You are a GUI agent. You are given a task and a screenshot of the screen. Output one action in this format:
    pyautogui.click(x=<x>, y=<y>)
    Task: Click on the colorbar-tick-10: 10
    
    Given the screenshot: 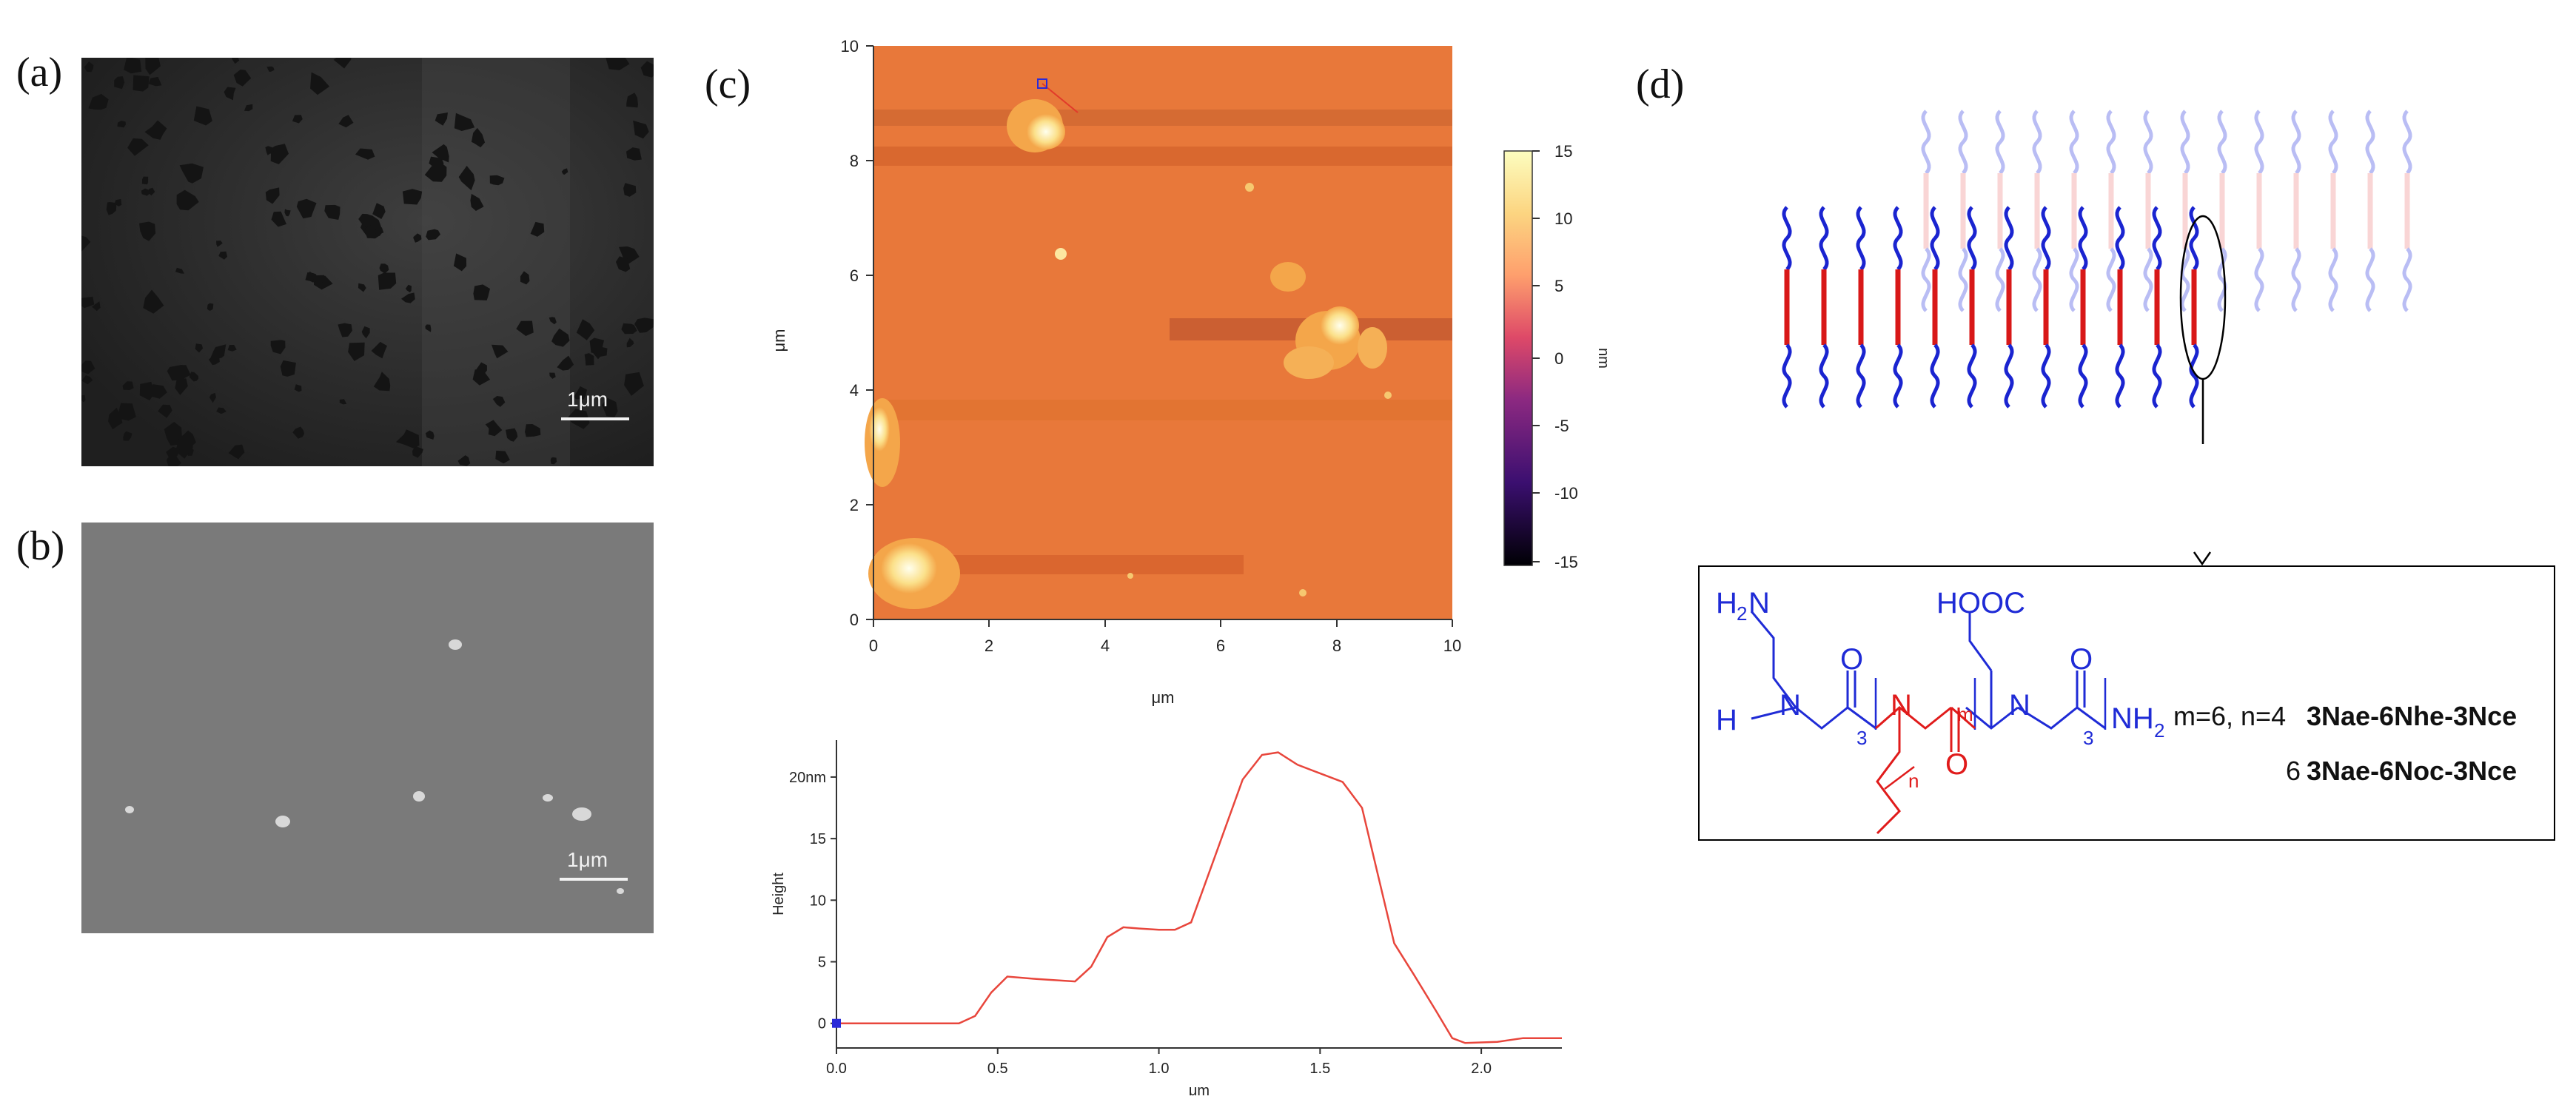 What is the action you would take?
    pyautogui.click(x=1563, y=218)
    